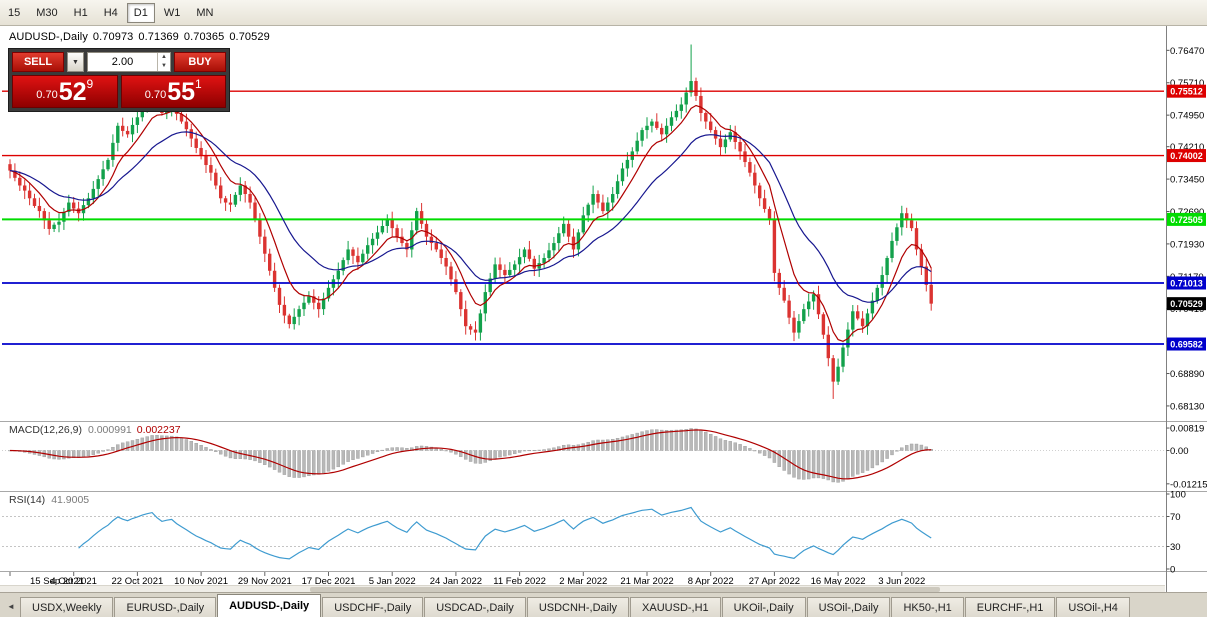 Image resolution: width=1207 pixels, height=617 pixels. I want to click on buy-price-big: 55, so click(181, 92).